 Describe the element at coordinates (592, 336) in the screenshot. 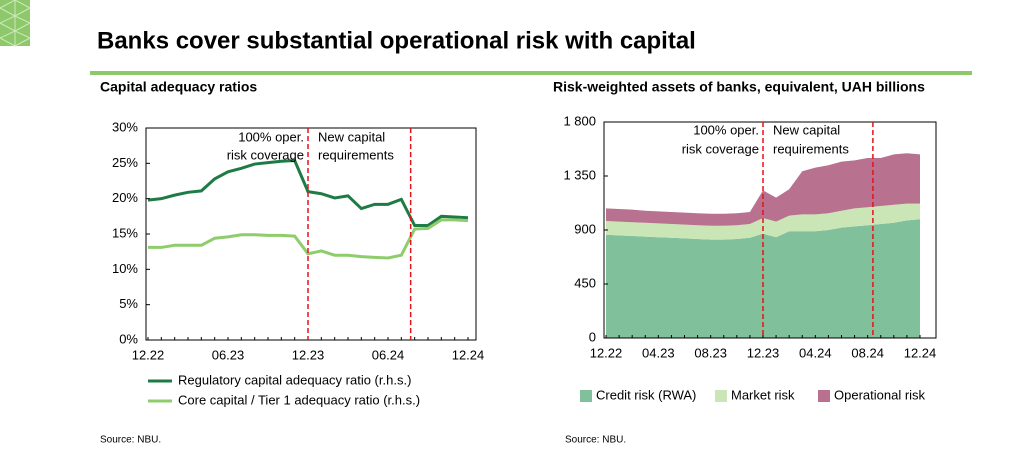

I see `y-tick-label: 0` at that location.